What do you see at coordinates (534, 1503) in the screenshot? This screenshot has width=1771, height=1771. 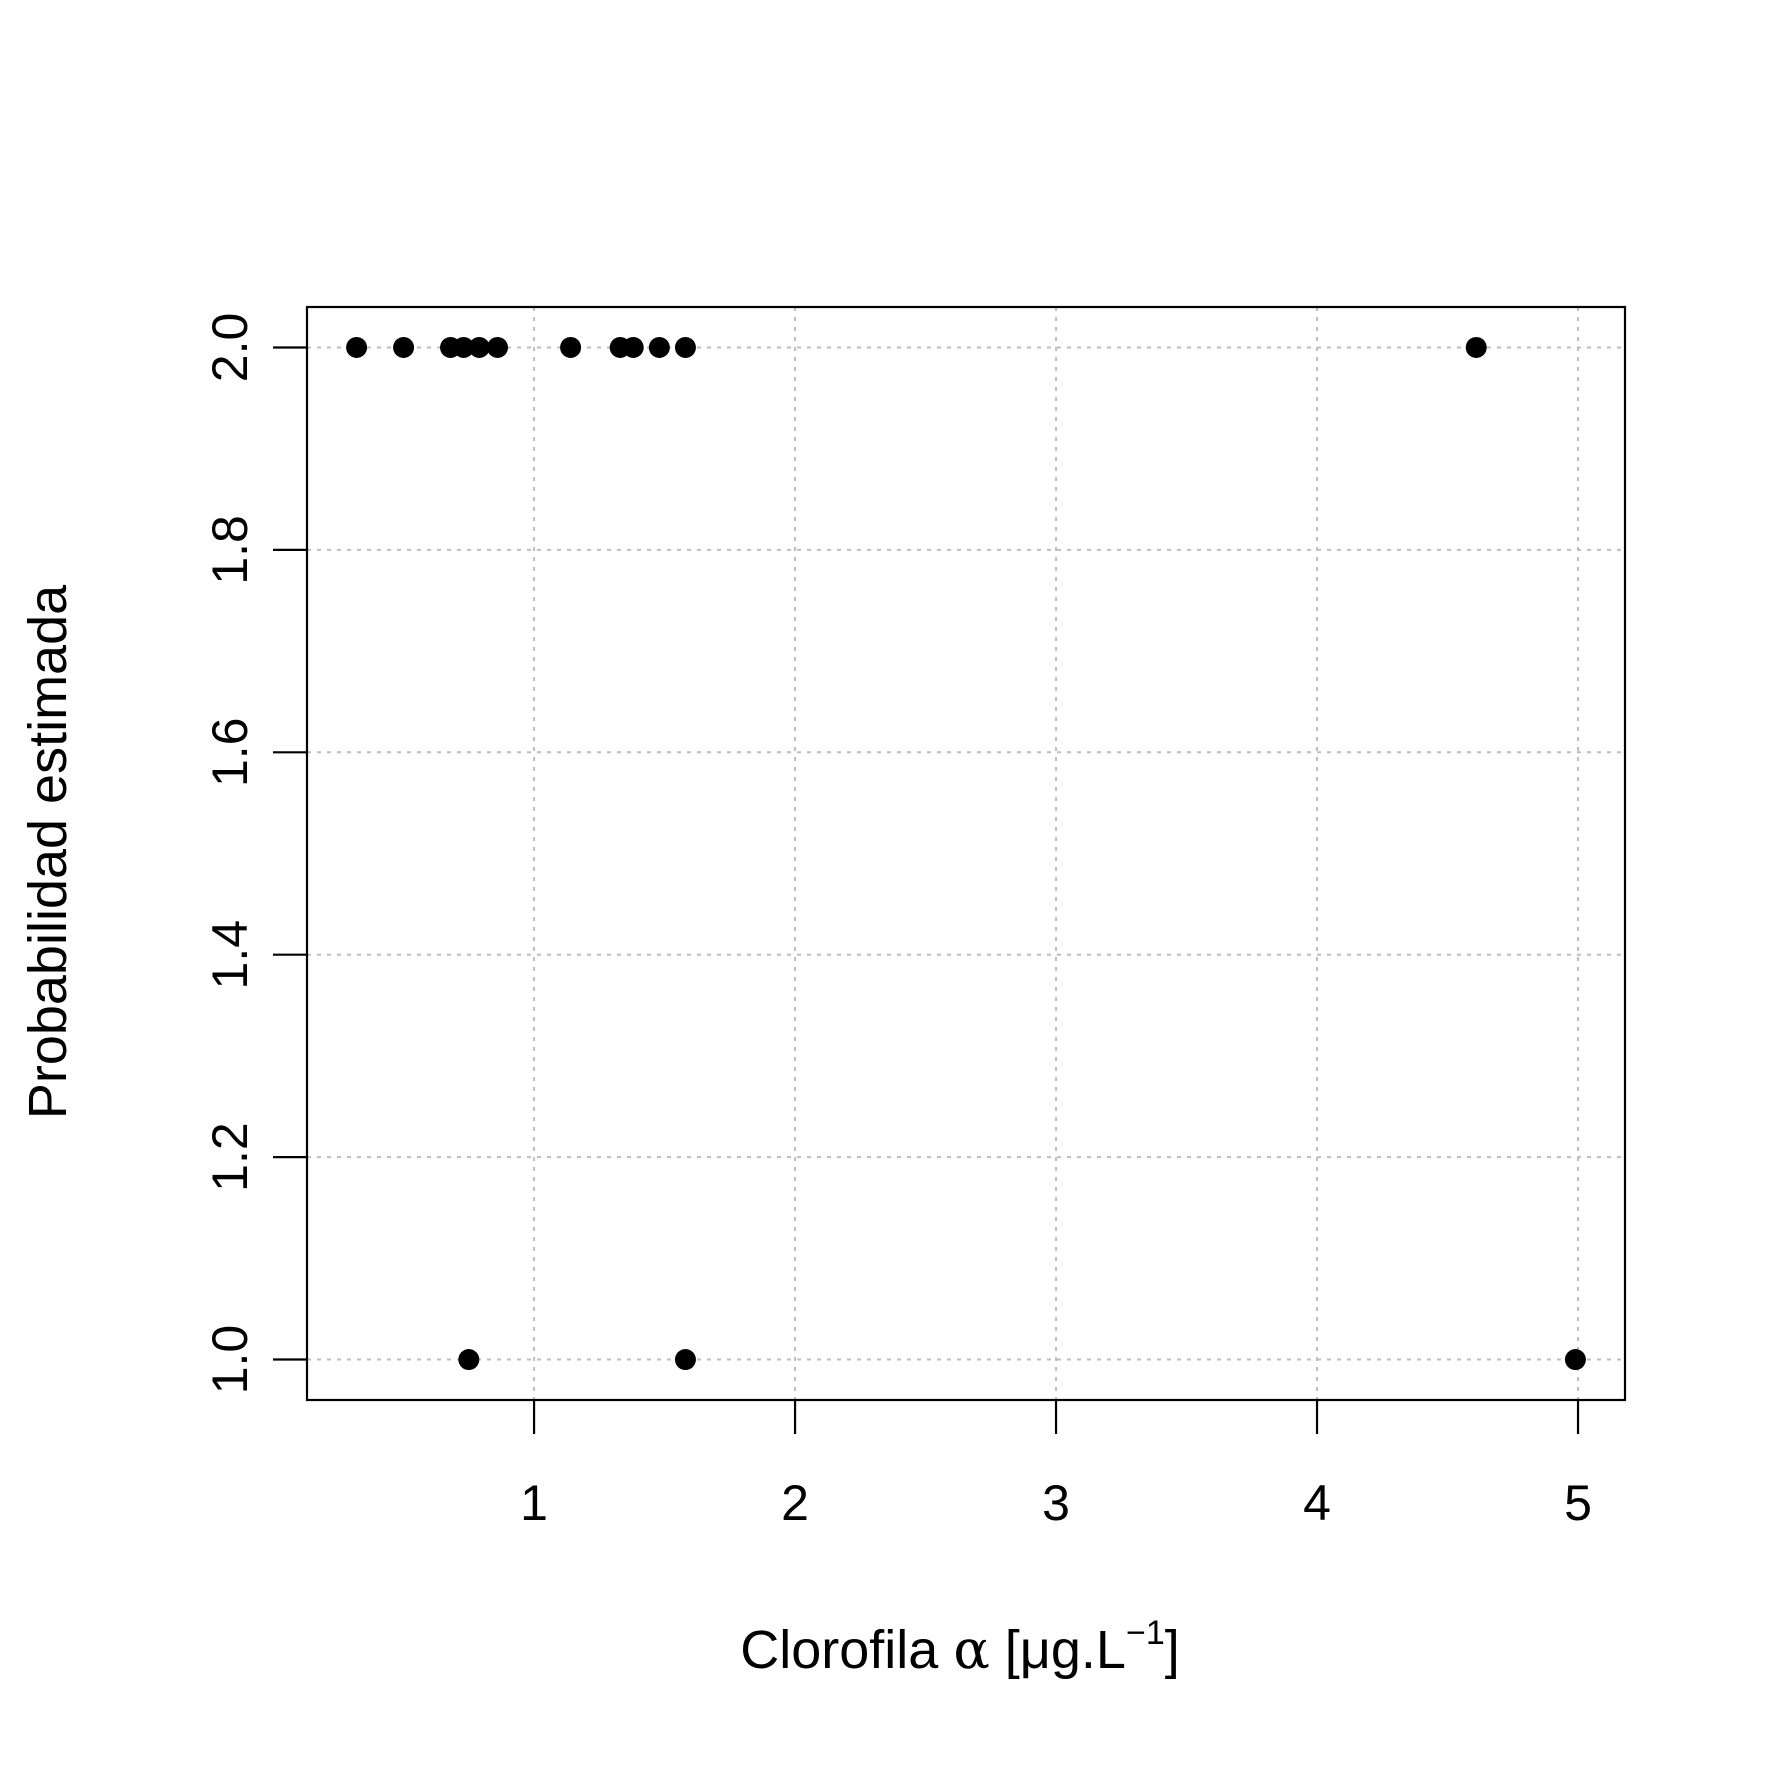 I see `x-tick-label-1: 1` at bounding box center [534, 1503].